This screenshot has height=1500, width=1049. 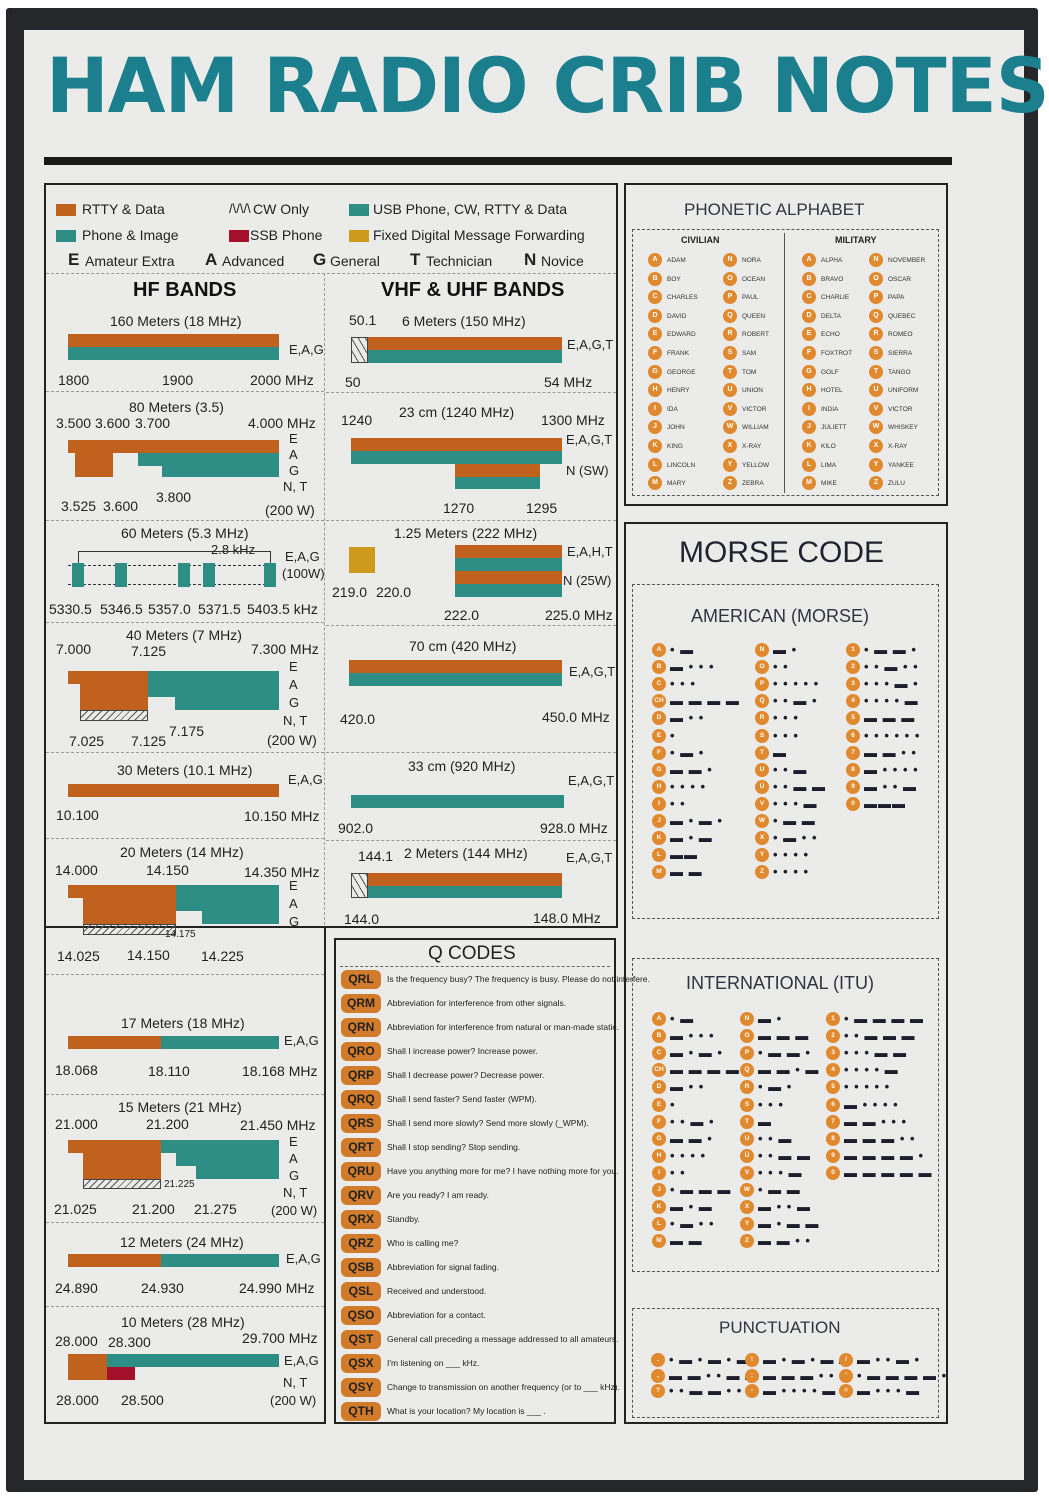 I want to click on band-40-bar-g, so click(x=114, y=703).